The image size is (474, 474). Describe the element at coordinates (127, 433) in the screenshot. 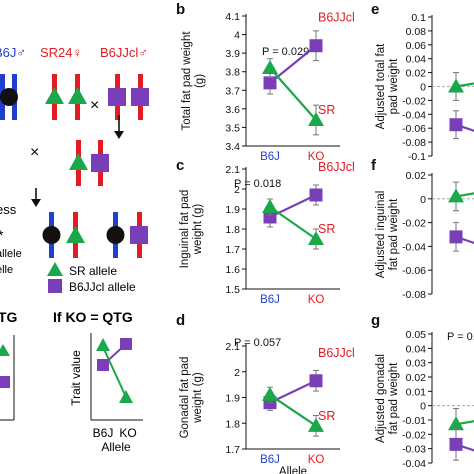

I see `mini-x-ko: KO` at that location.